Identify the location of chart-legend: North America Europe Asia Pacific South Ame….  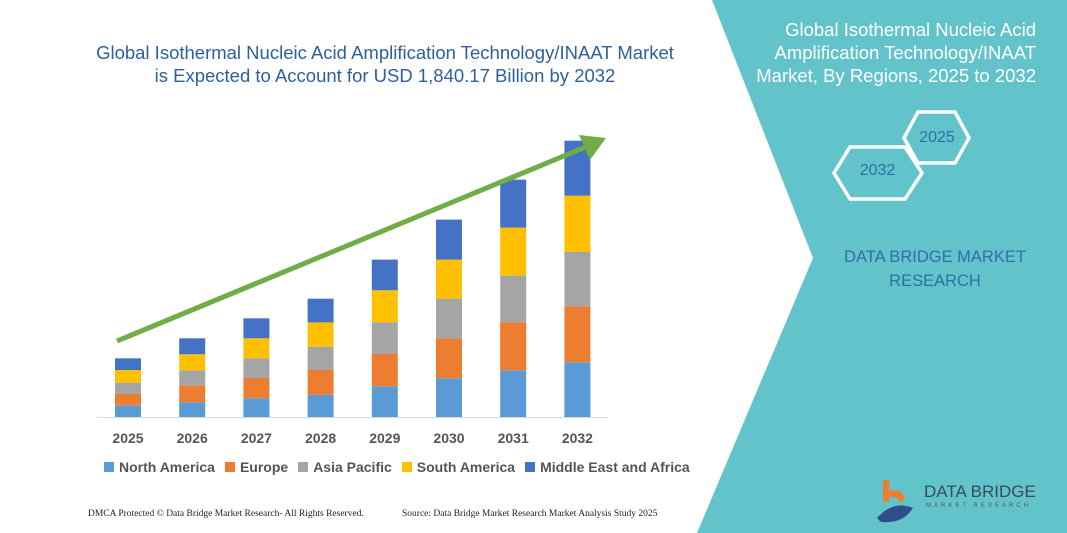
(397, 467).